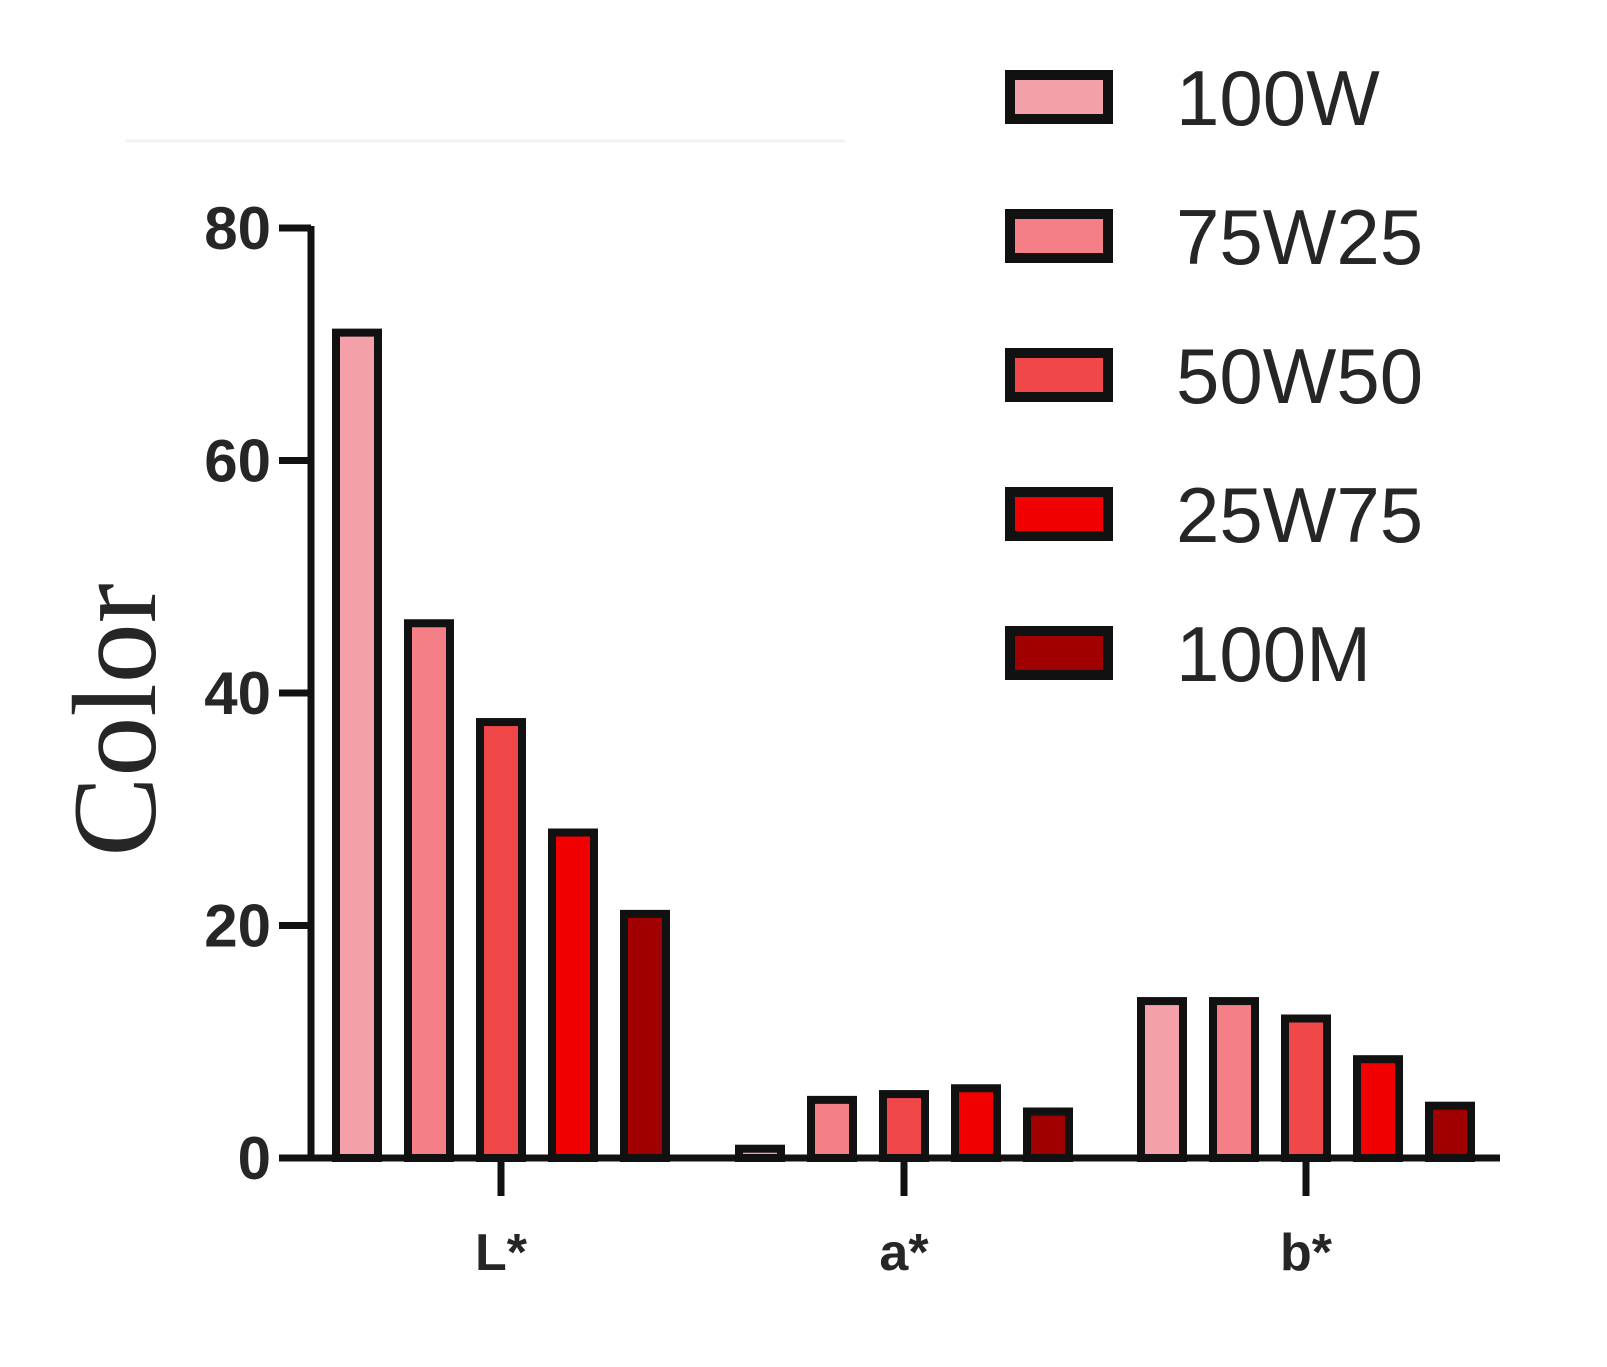 This screenshot has width=1607, height=1367. I want to click on bar-75W25-b*, so click(1234, 1079).